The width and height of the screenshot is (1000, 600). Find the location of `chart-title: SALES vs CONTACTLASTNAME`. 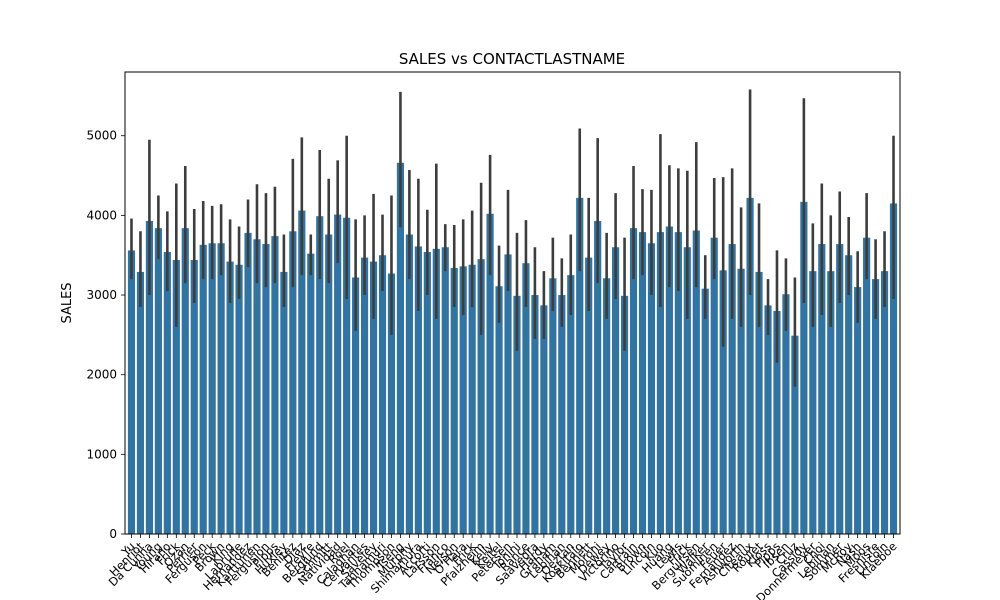

chart-title: SALES vs CONTACTLASTNAME is located at coordinates (512, 59).